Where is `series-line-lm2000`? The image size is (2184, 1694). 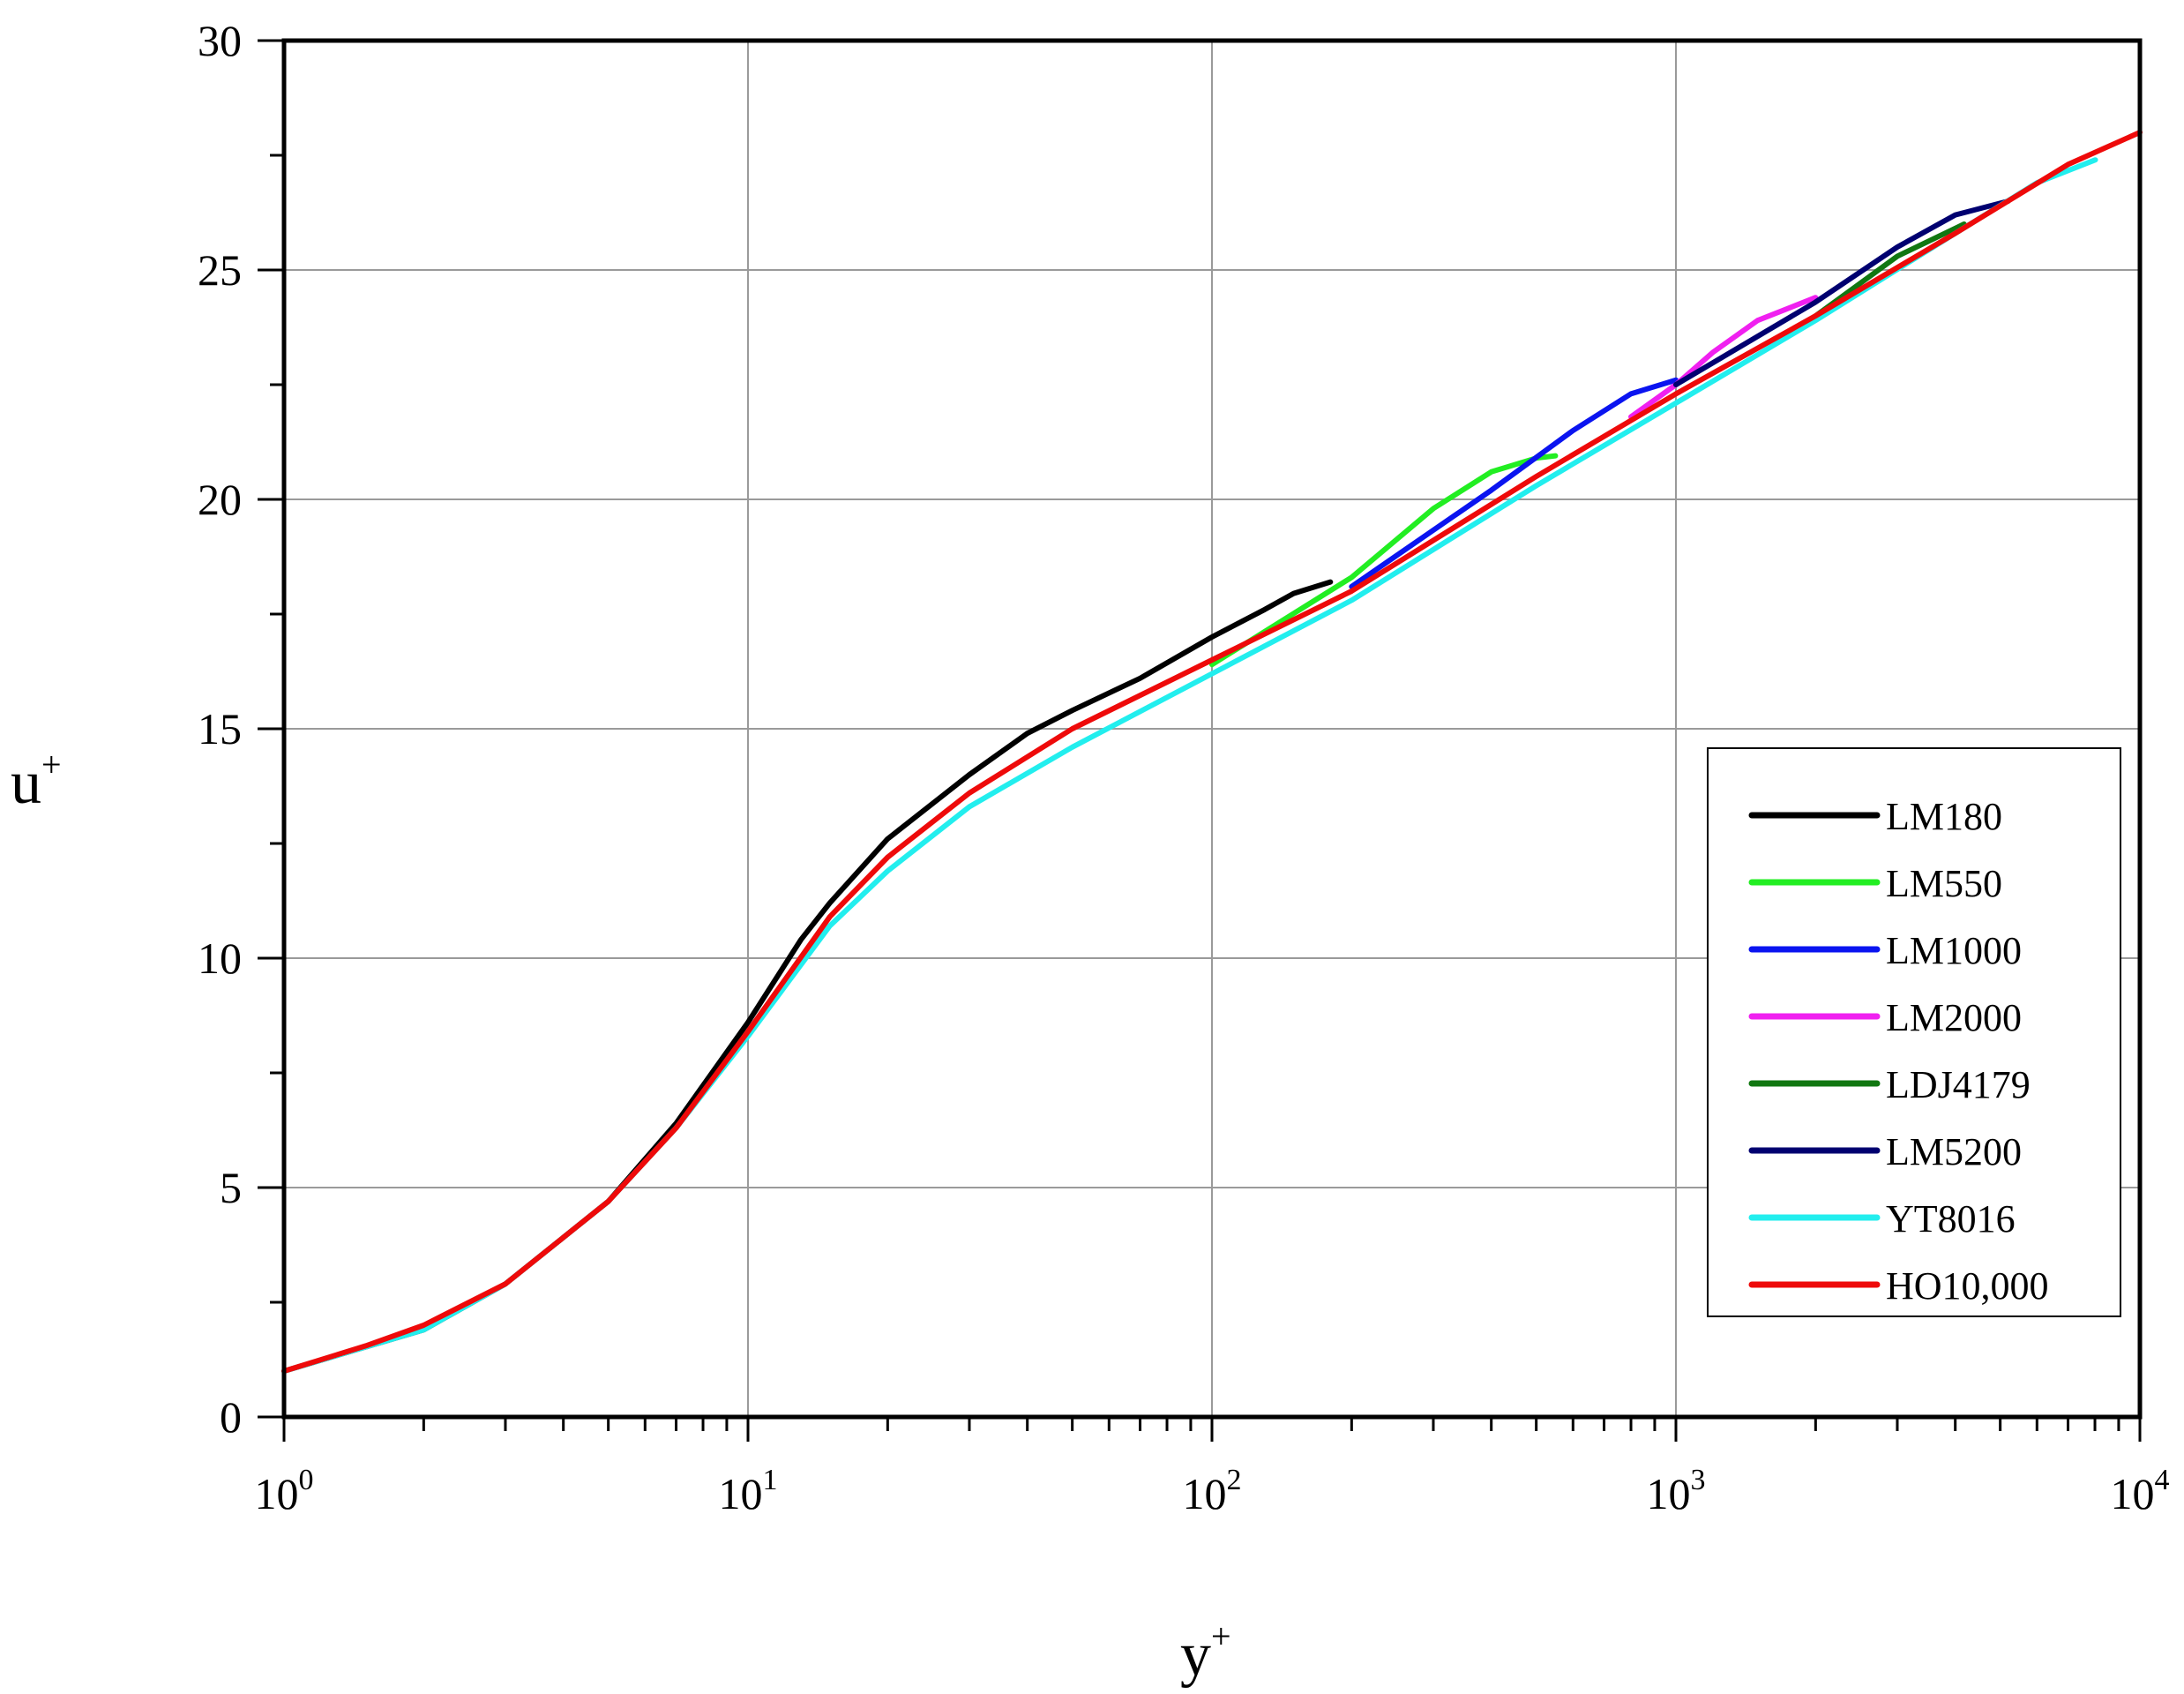
series-line-lm2000 is located at coordinates (1723, 357).